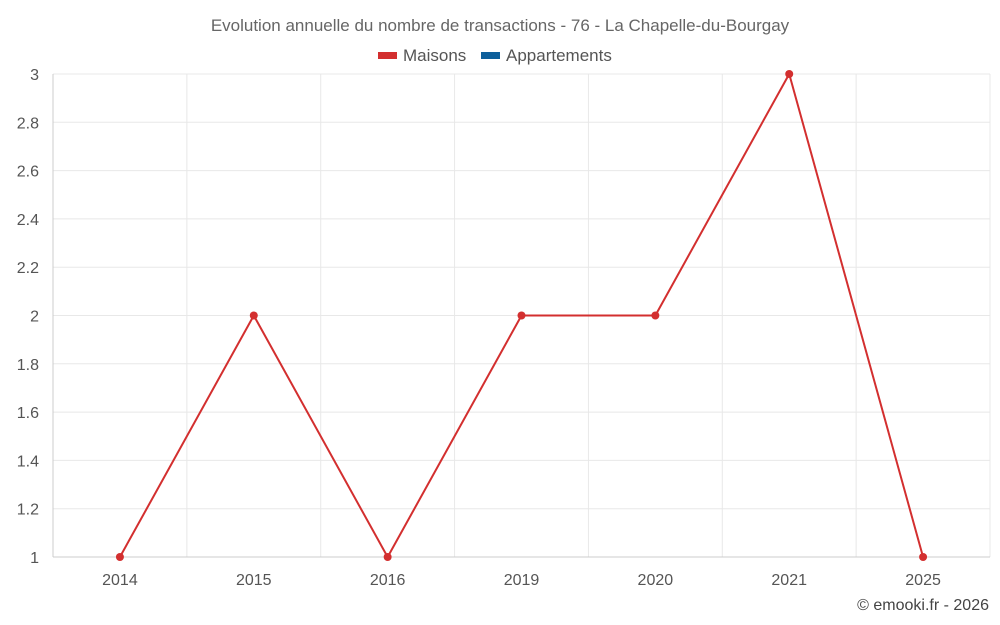 The width and height of the screenshot is (1000, 625). Describe the element at coordinates (923, 580) in the screenshot. I see `x-tick-label: 2025` at that location.